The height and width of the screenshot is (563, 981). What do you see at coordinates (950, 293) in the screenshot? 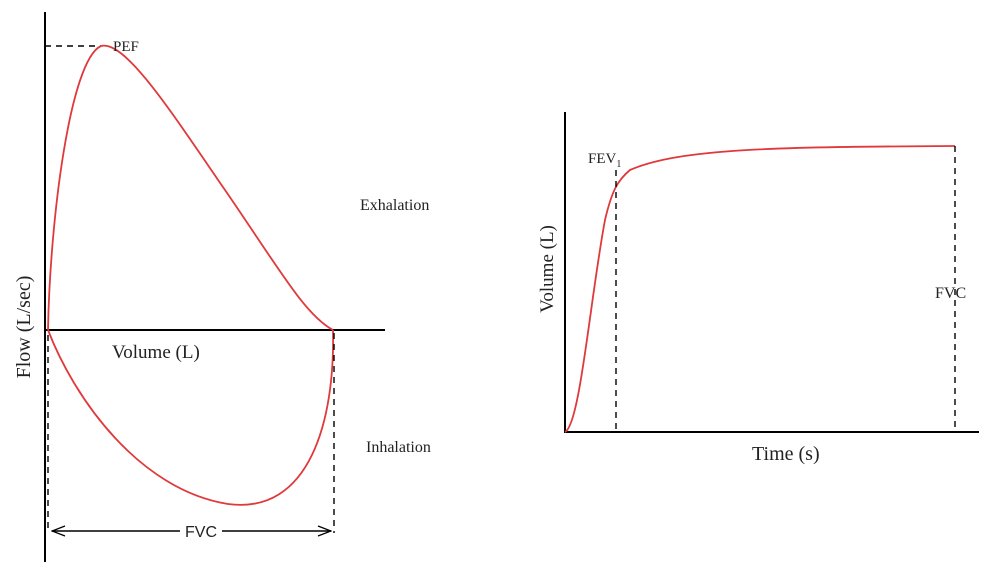
I see `fvc-label-right: FVC` at bounding box center [950, 293].